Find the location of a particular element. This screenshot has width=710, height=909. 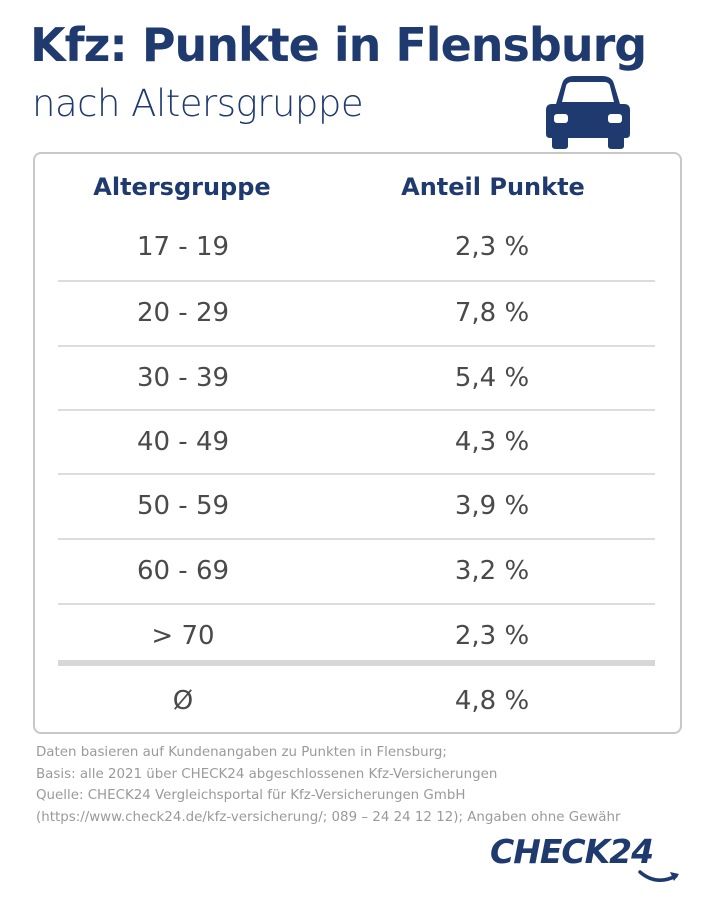

page-title: Kfz: Punkte in Flensburg is located at coordinates (338, 45).